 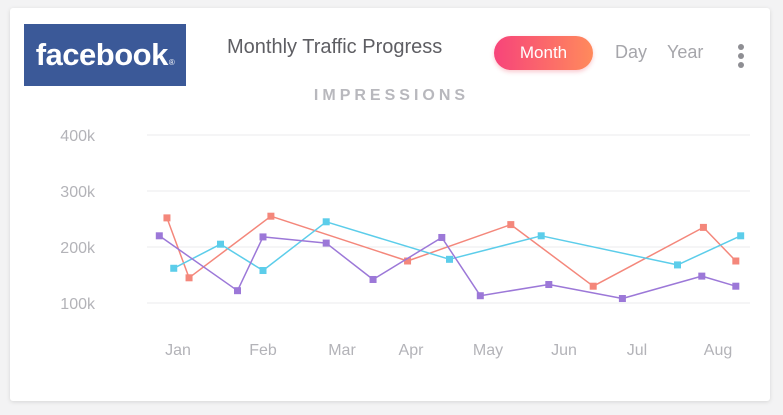 I want to click on chart-title: IMPRESSIONS, so click(x=391, y=95).